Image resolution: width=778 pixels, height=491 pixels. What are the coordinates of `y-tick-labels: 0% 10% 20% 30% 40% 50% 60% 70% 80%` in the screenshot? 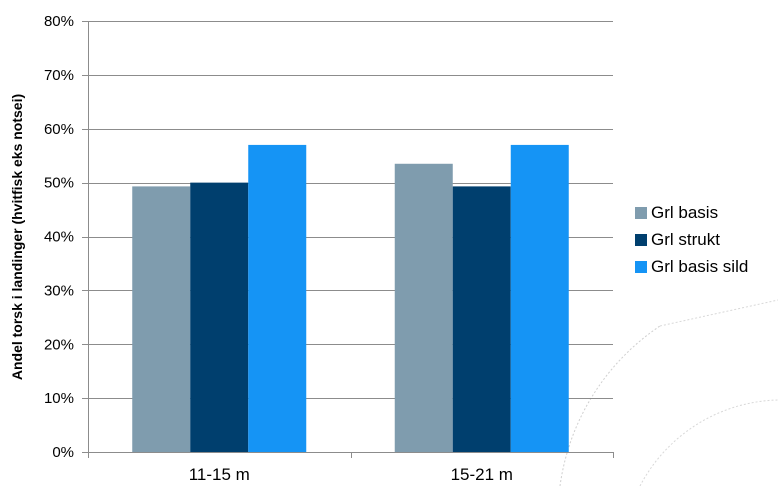 It's located at (59, 237).